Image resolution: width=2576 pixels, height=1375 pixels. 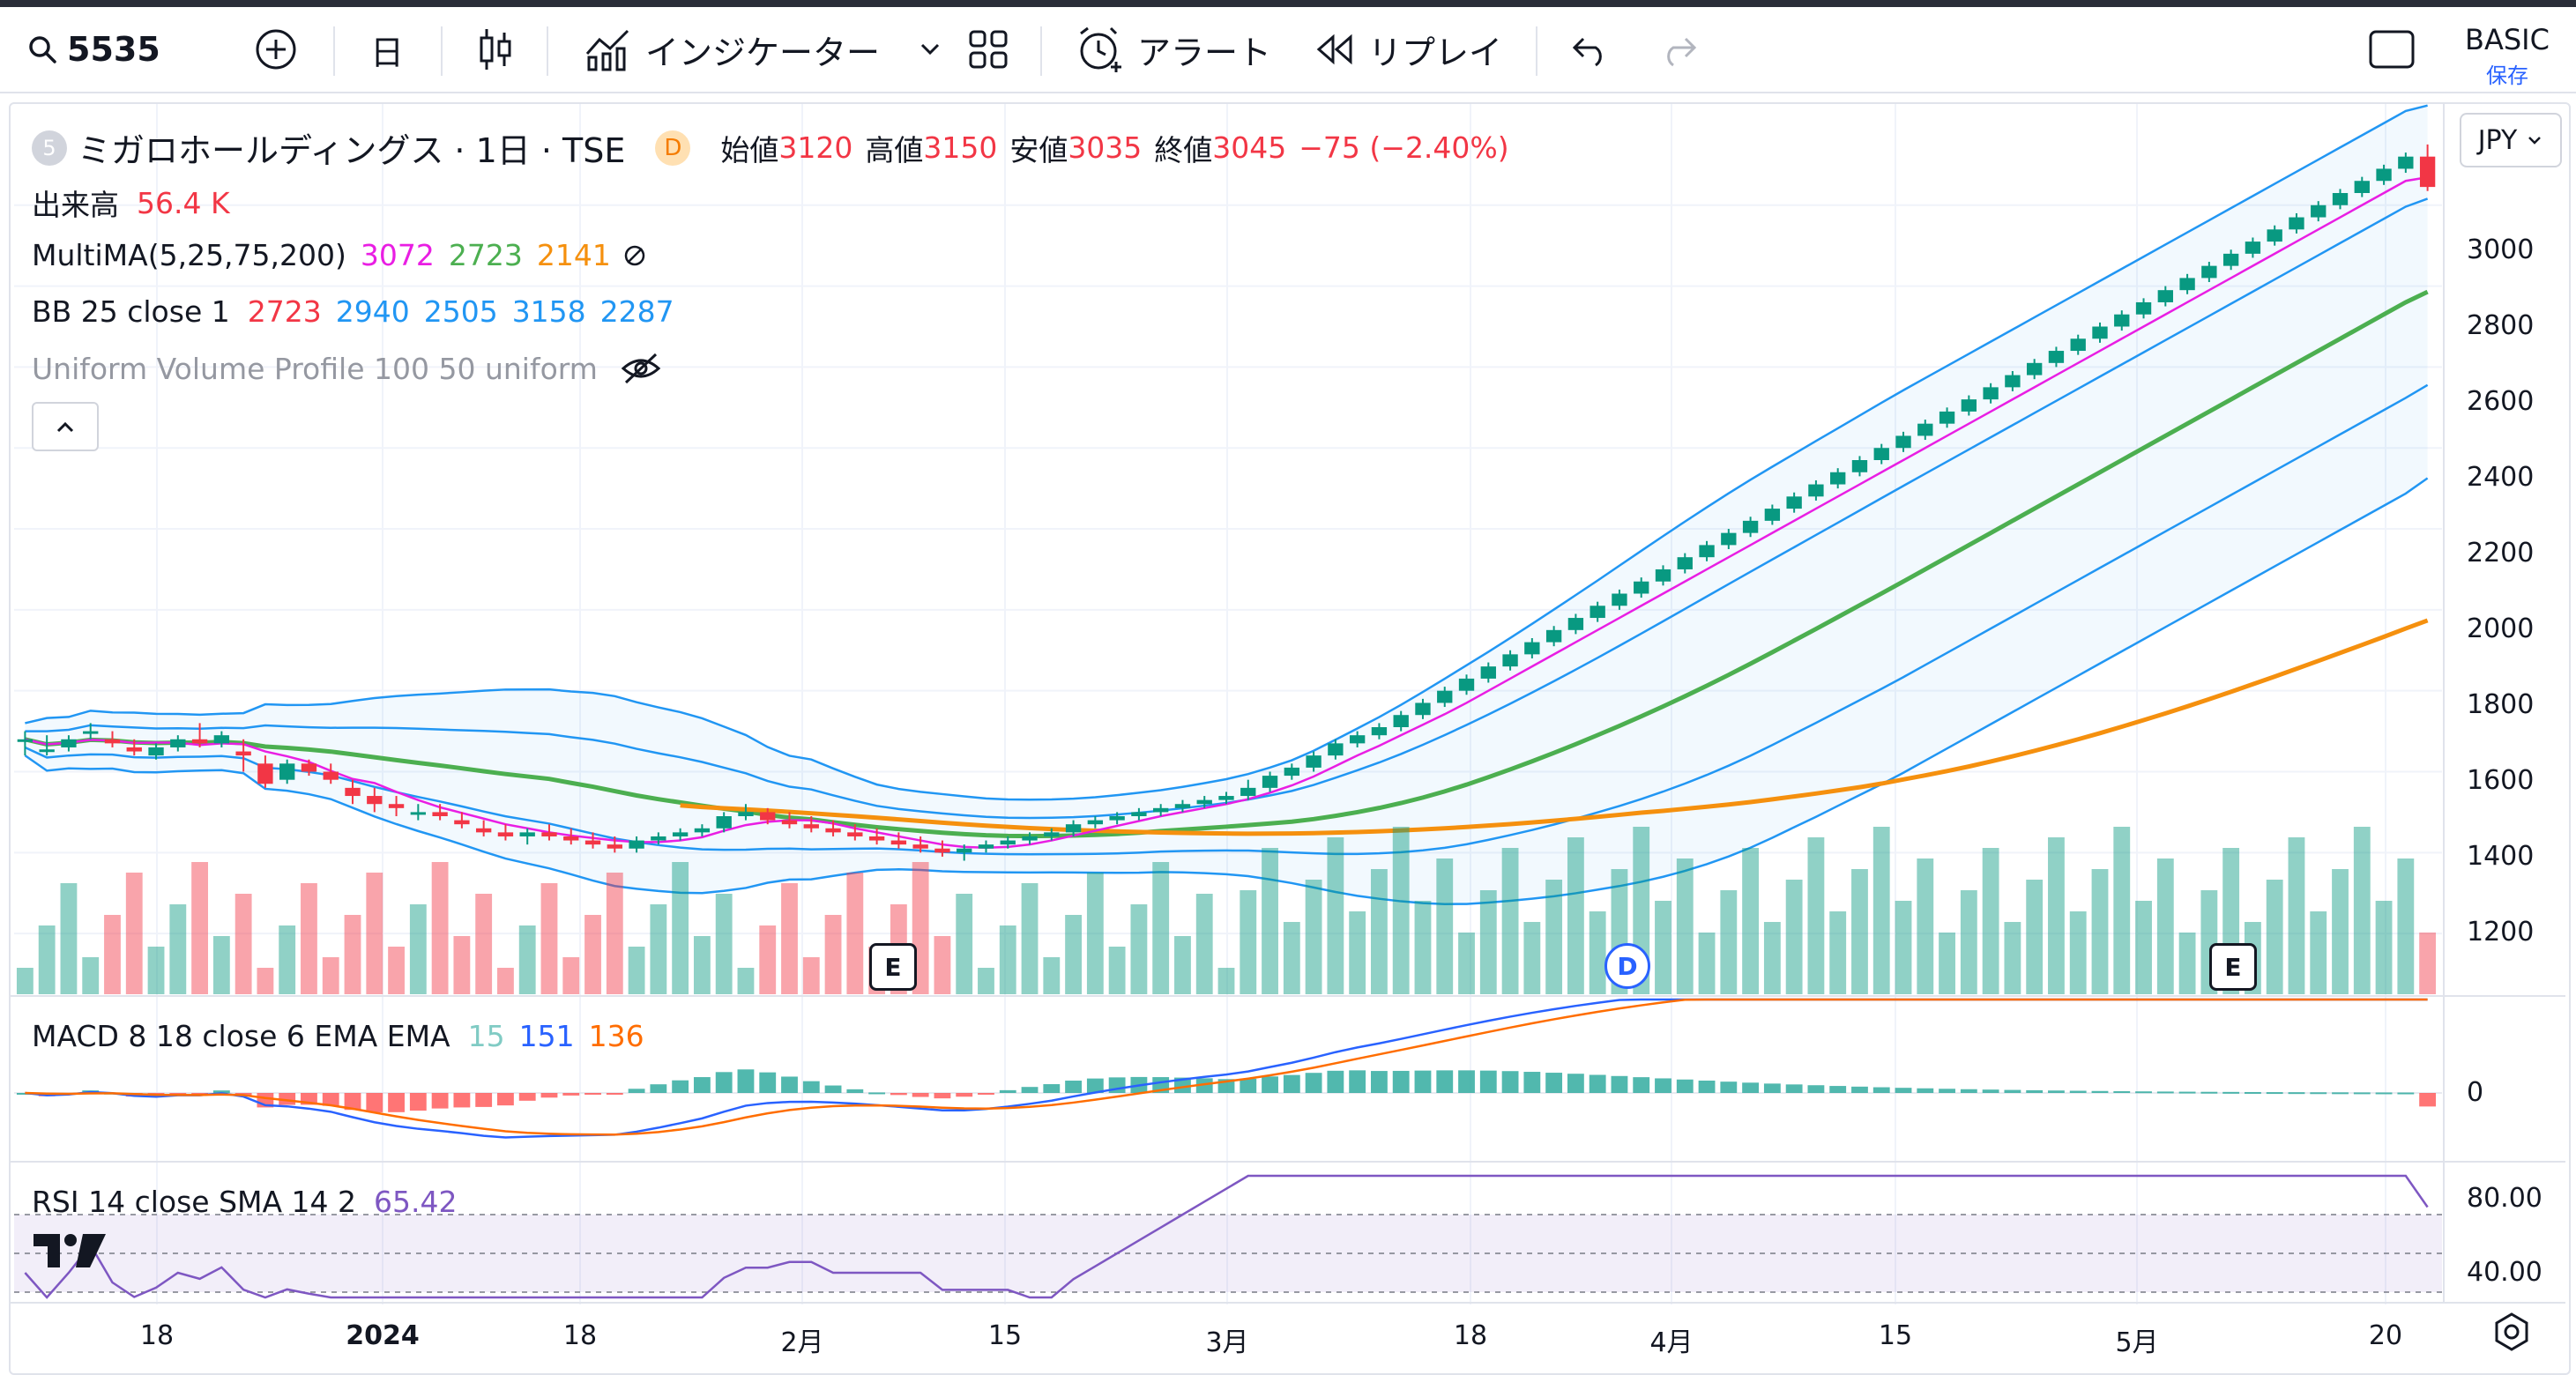 I want to click on save-label: 保存, so click(x=2507, y=75).